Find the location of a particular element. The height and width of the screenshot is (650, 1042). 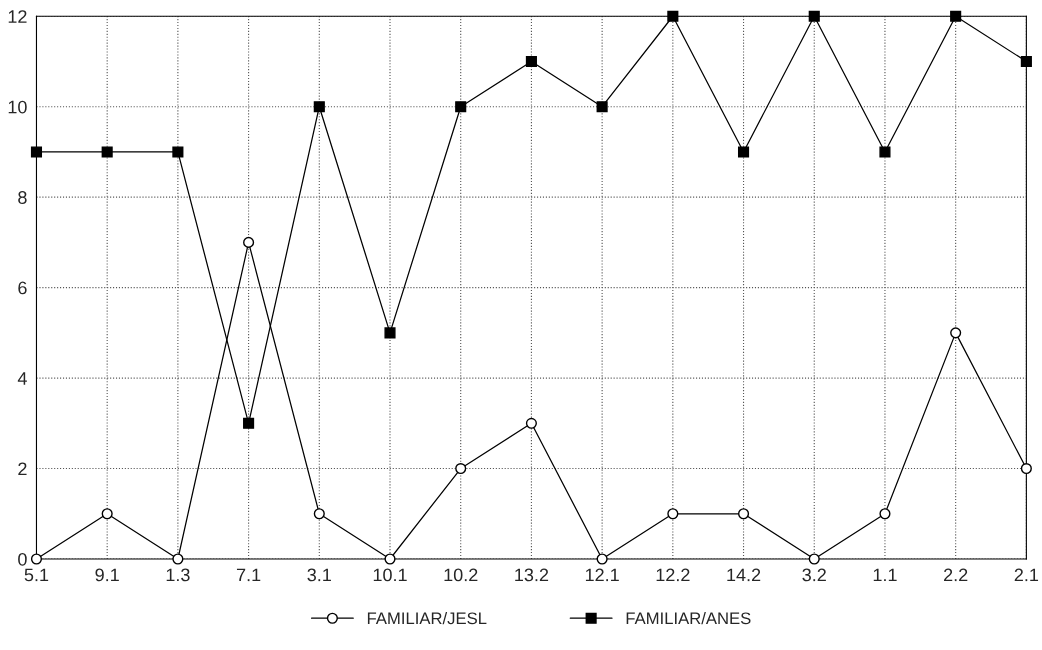

y-tick-label: 12 is located at coordinates (17, 16).